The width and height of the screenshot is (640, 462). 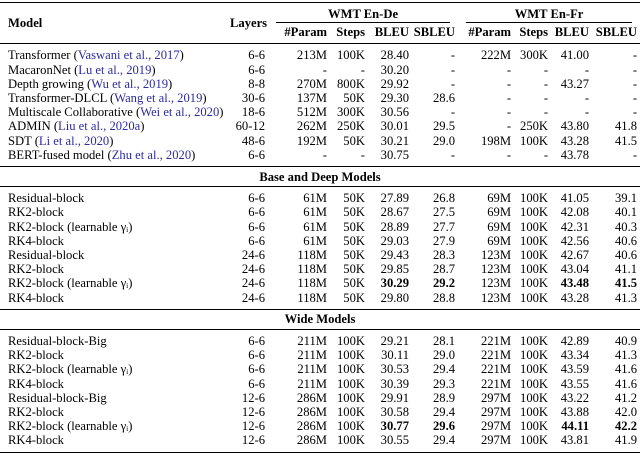 What do you see at coordinates (253, 140) in the screenshot?
I see `cell-layers: 48-6` at bounding box center [253, 140].